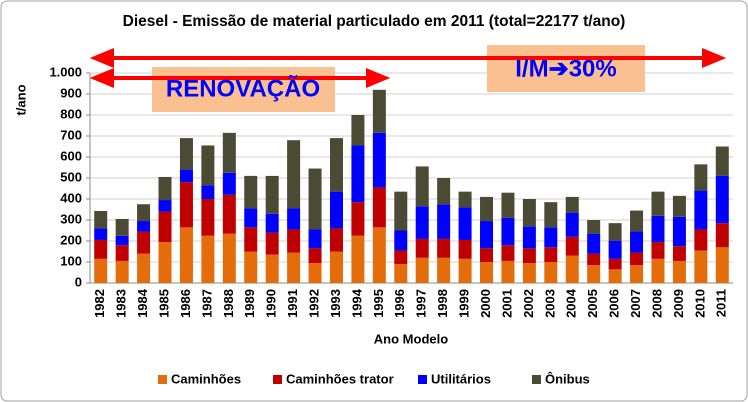  Describe the element at coordinates (340, 378) in the screenshot. I see `legend-label: Caminhões trator` at that location.